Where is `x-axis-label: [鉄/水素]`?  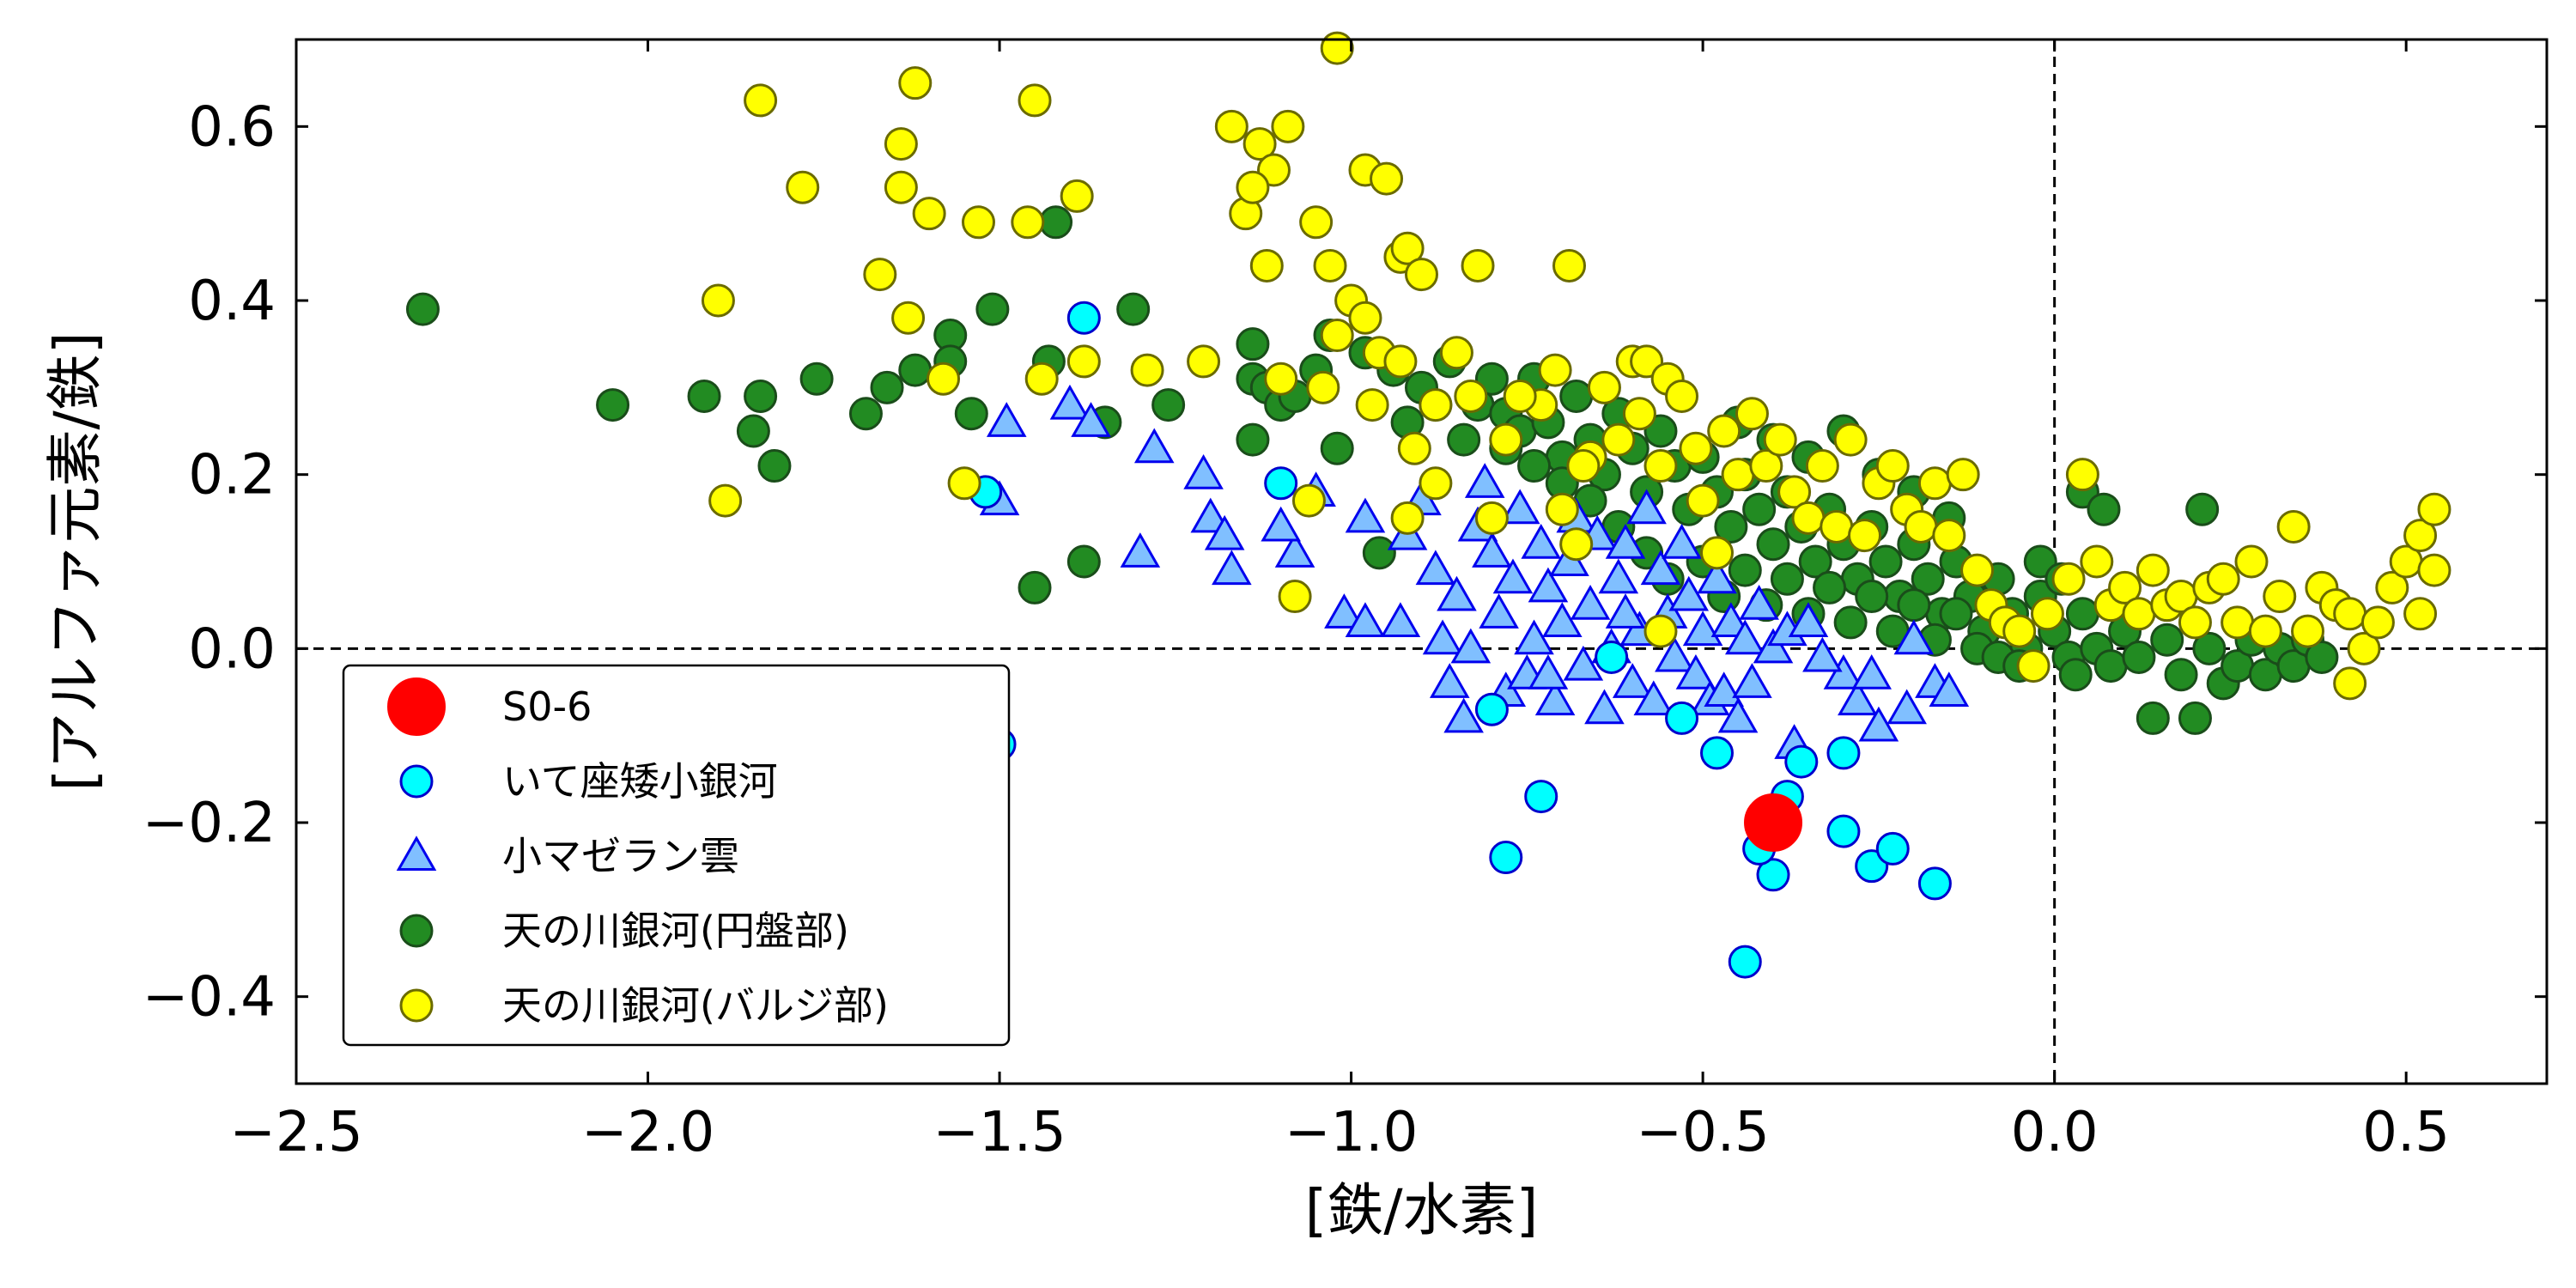 x-axis-label: [鉄/水素] is located at coordinates (1422, 1210).